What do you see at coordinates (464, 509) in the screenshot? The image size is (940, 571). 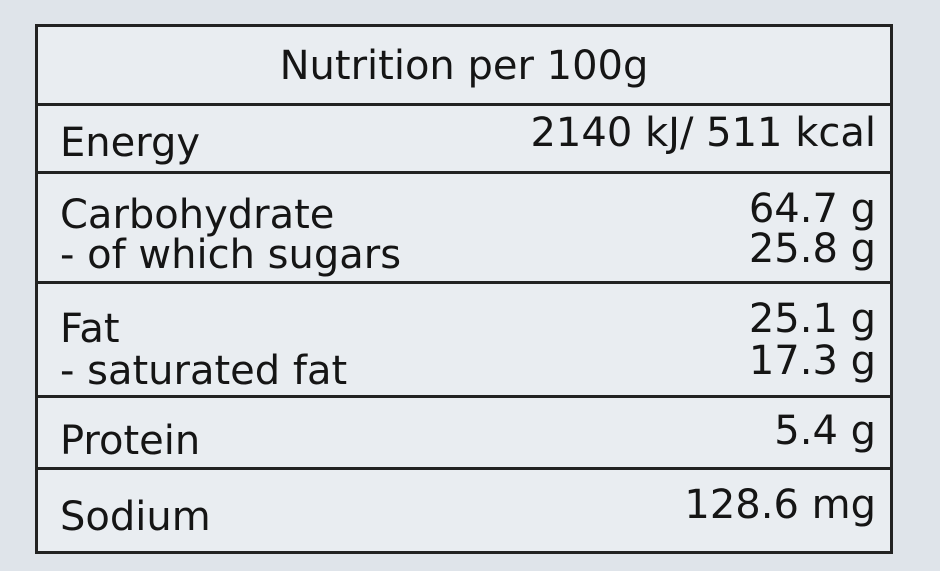 I see `row-sodium: Sodium 128.6 mg` at bounding box center [464, 509].